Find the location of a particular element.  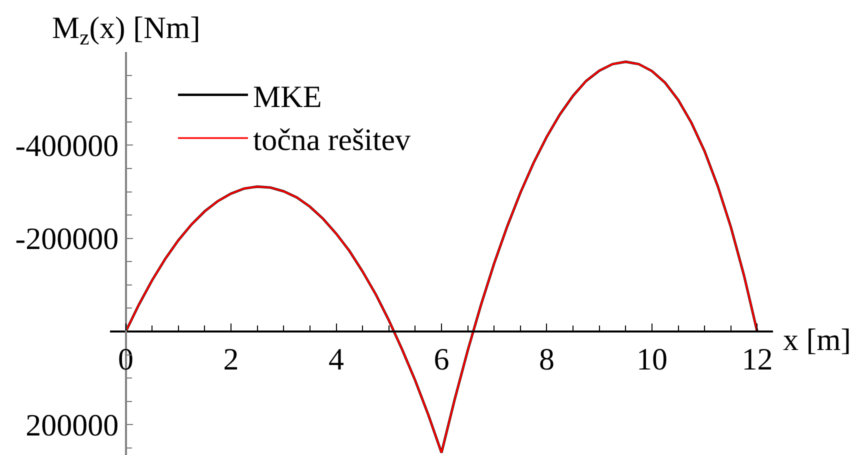

x-tick-label: 10 is located at coordinates (652, 359).